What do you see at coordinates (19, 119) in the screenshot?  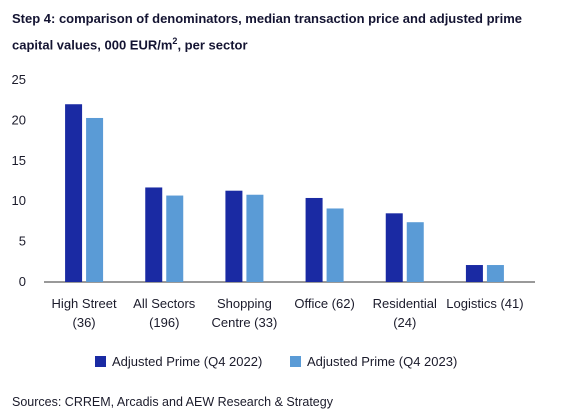 I see `y-tick-label: 20` at bounding box center [19, 119].